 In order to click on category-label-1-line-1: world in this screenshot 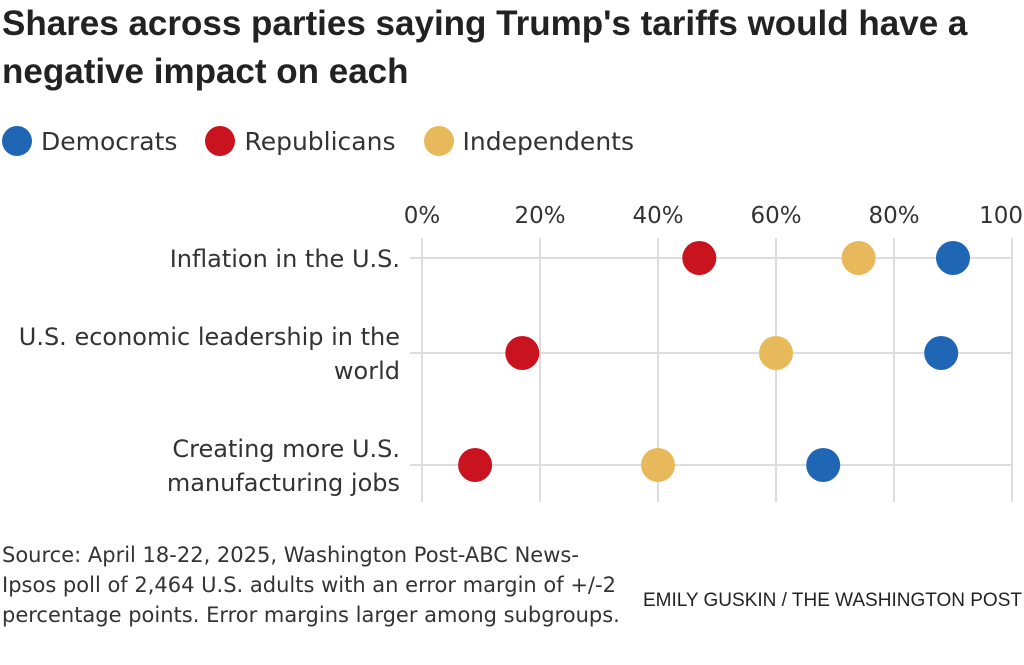, I will do `click(367, 371)`.